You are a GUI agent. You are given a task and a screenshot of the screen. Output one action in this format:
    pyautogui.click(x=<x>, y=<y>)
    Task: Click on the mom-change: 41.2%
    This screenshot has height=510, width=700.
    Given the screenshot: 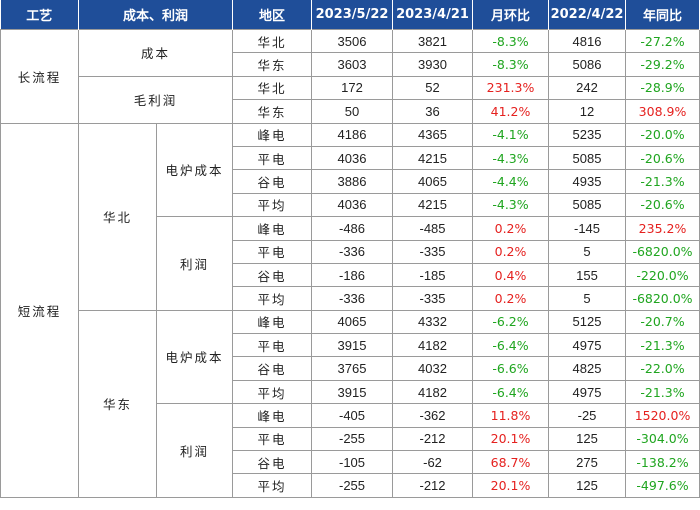 What is the action you would take?
    pyautogui.click(x=511, y=111)
    